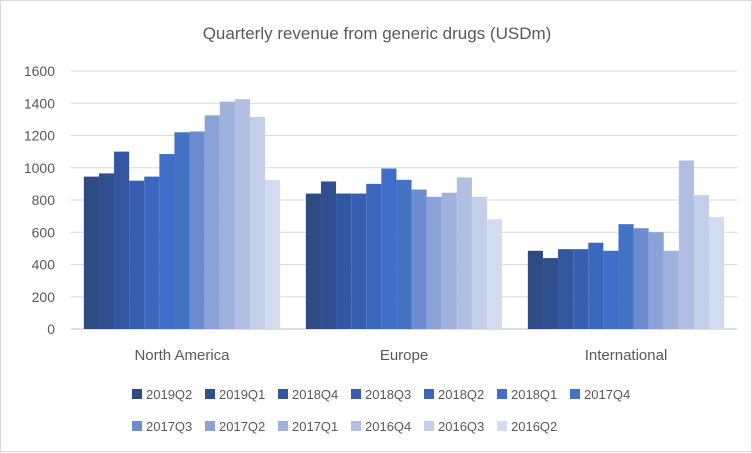 The height and width of the screenshot is (453, 752). I want to click on legend-label: 2016Q4, so click(388, 426).